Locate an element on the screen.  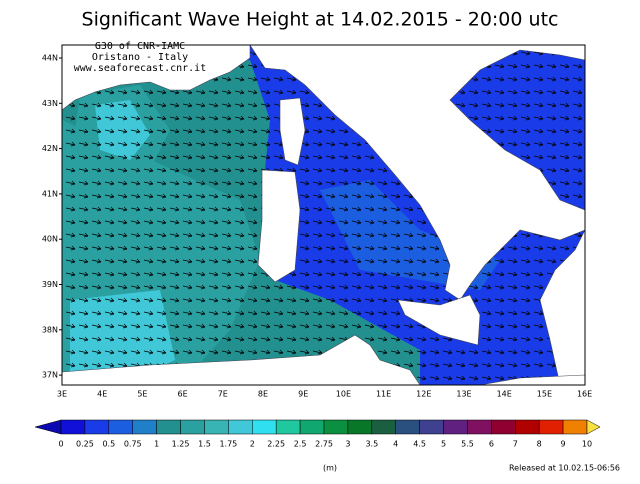
colorbar-label: 2.25 is located at coordinates (276, 444).